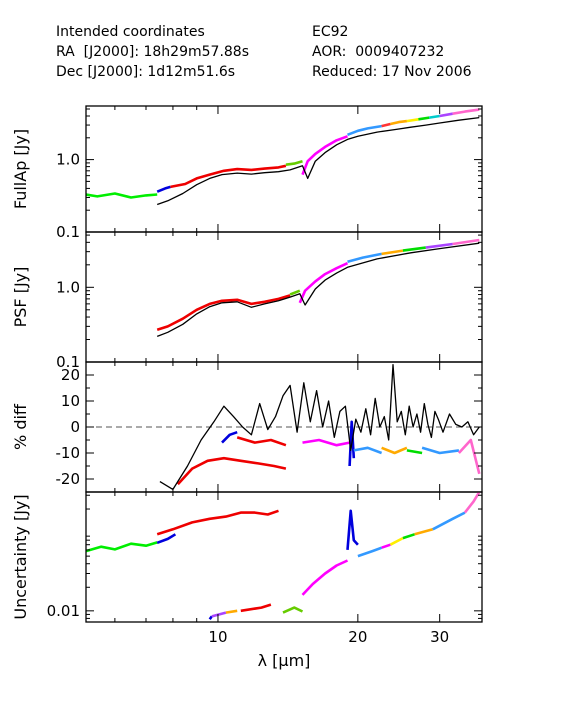  Describe the element at coordinates (63, 611) in the screenshot. I see `uncertainty-y-tick-label: 0.01` at that location.